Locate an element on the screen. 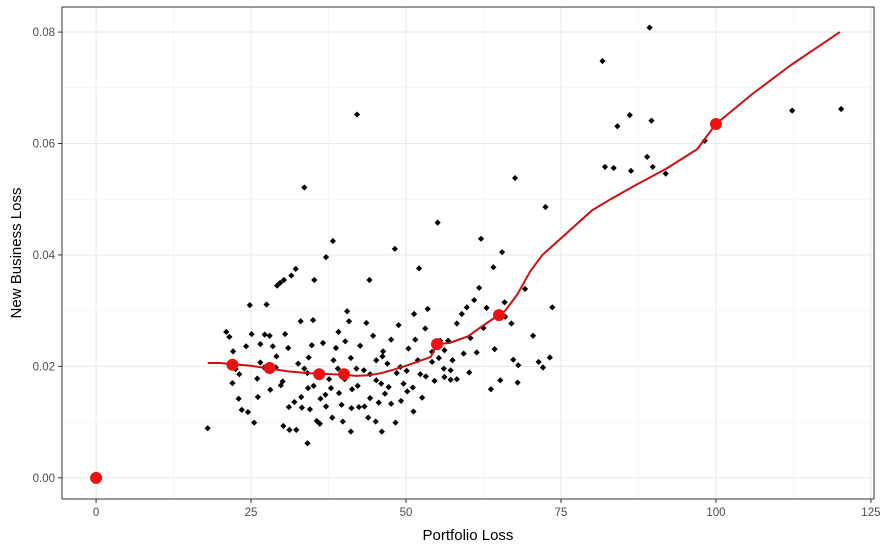  x-tick-label: 125 is located at coordinates (870, 513).